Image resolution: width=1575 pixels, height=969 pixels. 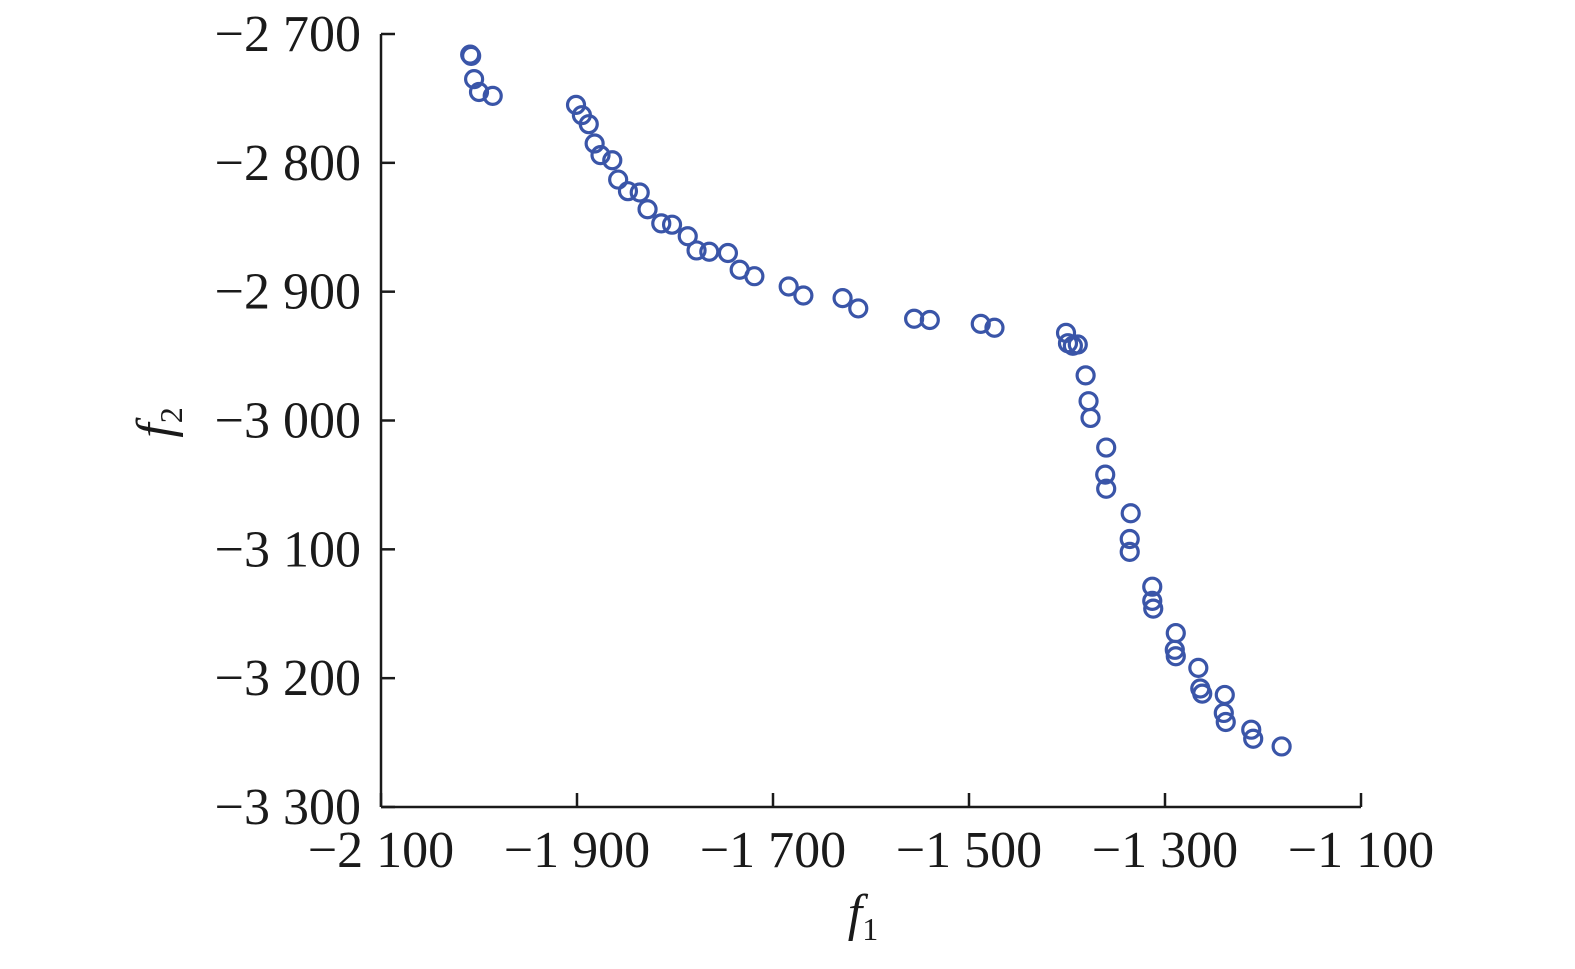 I want to click on x-tick-label: −1 500, so click(x=969, y=850).